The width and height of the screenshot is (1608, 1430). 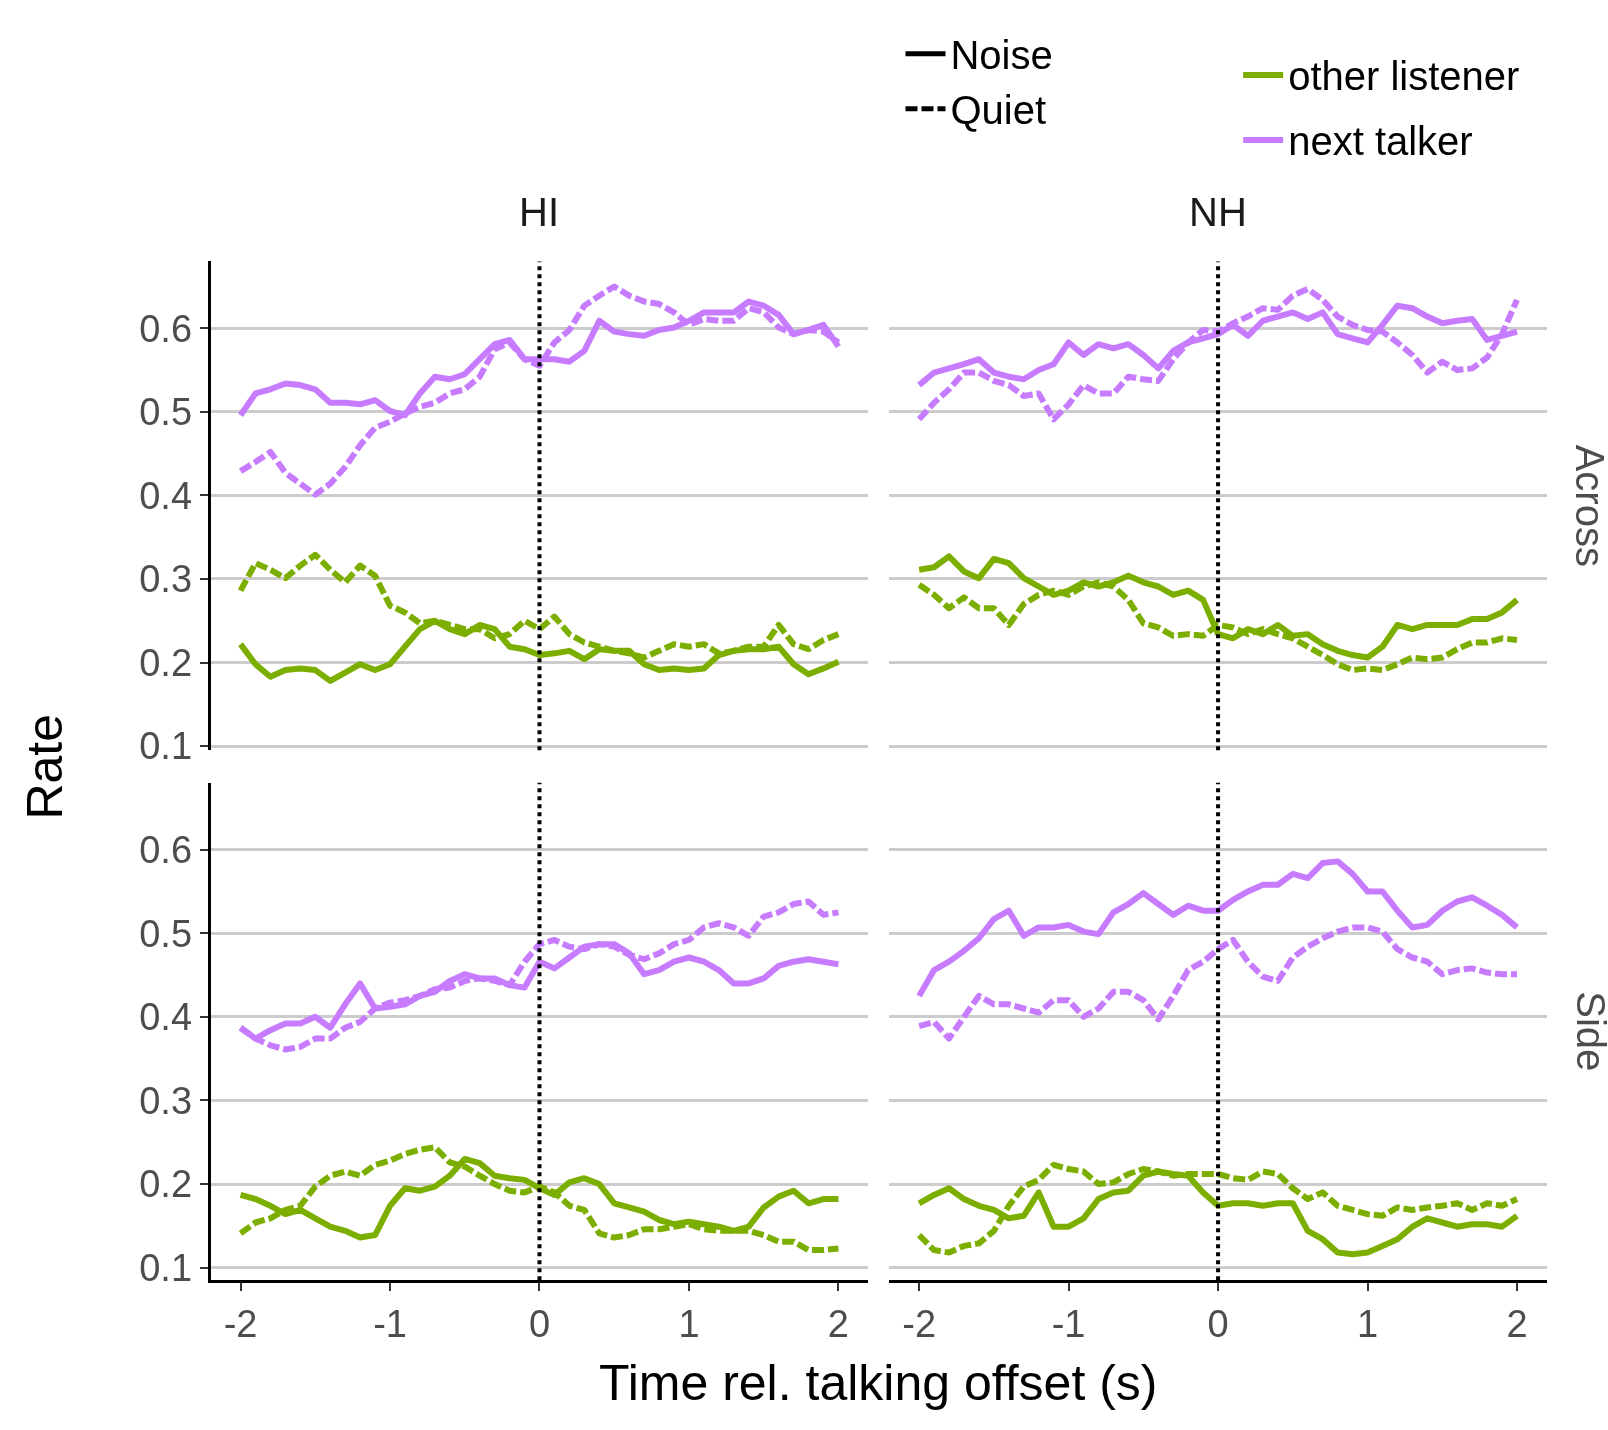 I want to click on legend-label: next talker, so click(x=1380, y=141).